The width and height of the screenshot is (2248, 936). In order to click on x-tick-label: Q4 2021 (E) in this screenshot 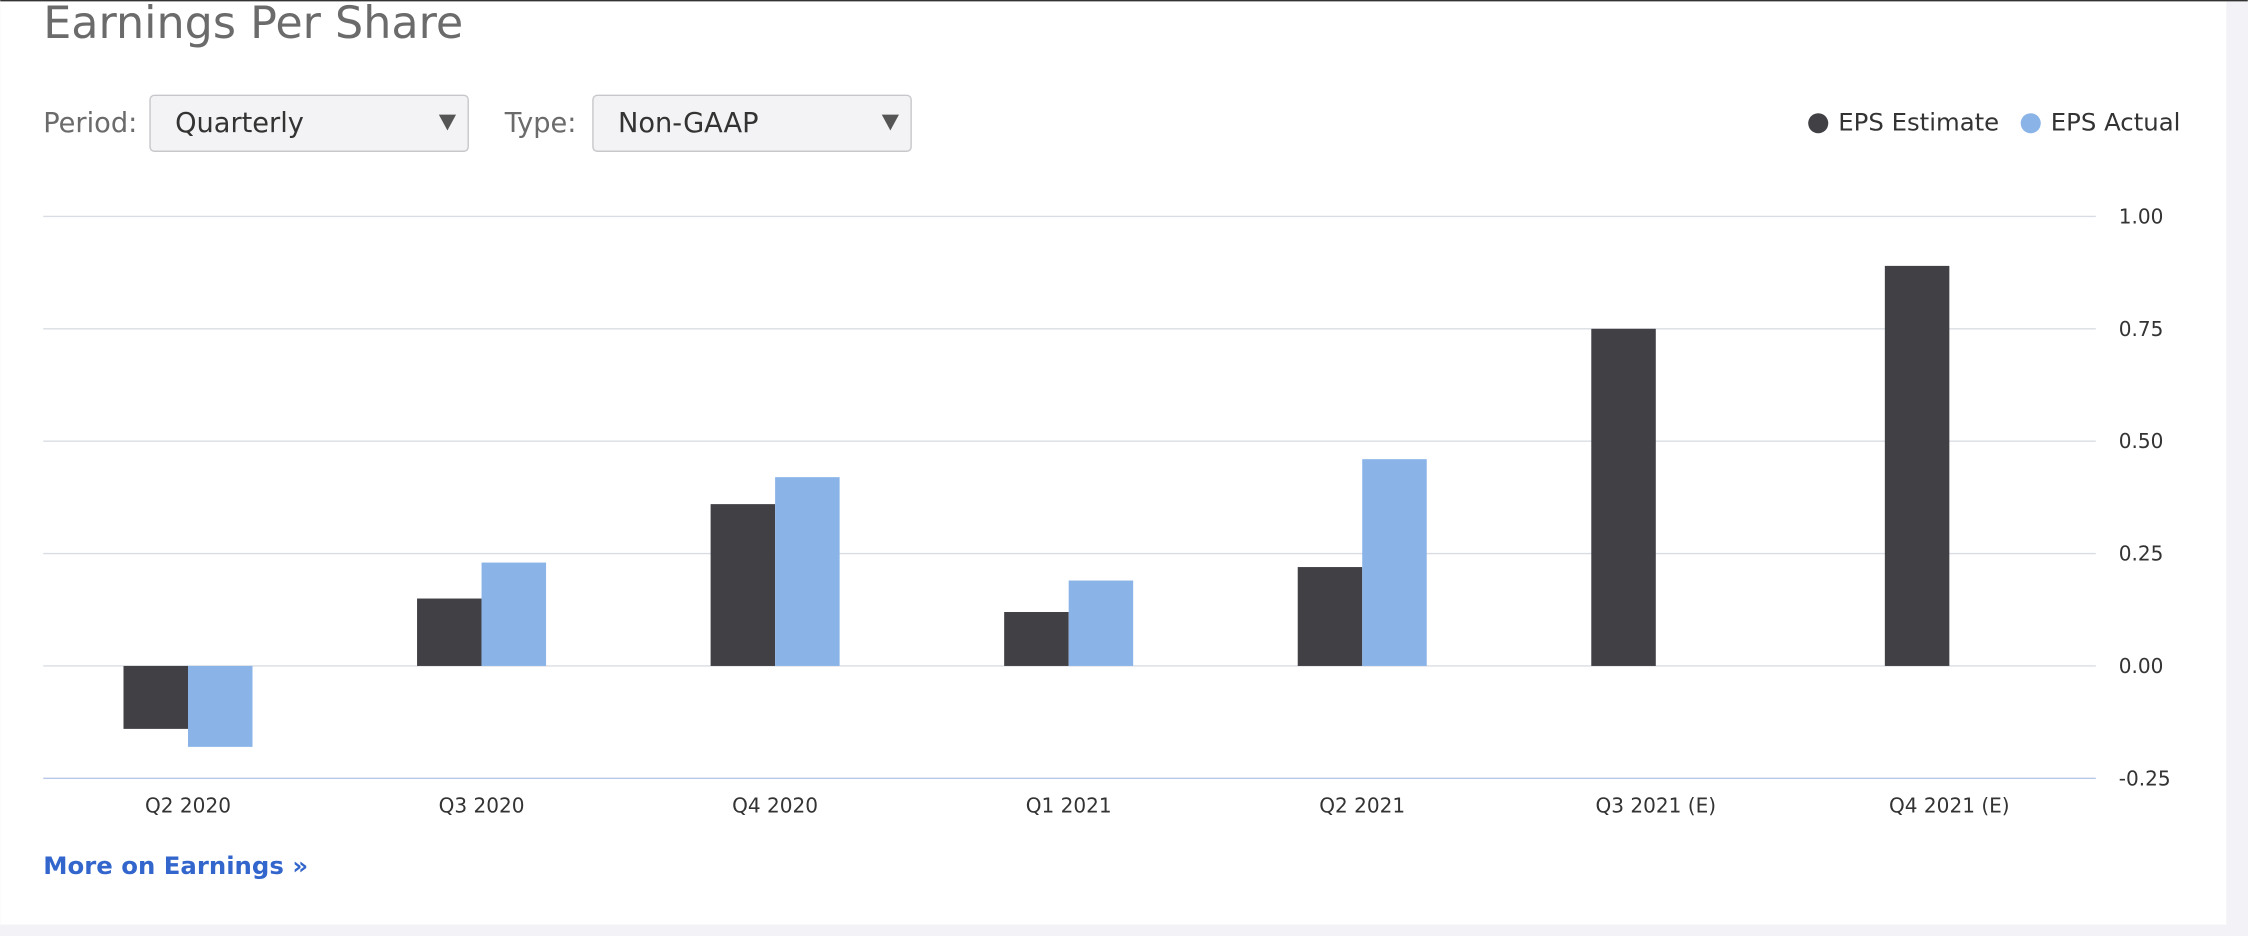, I will do `click(1949, 805)`.